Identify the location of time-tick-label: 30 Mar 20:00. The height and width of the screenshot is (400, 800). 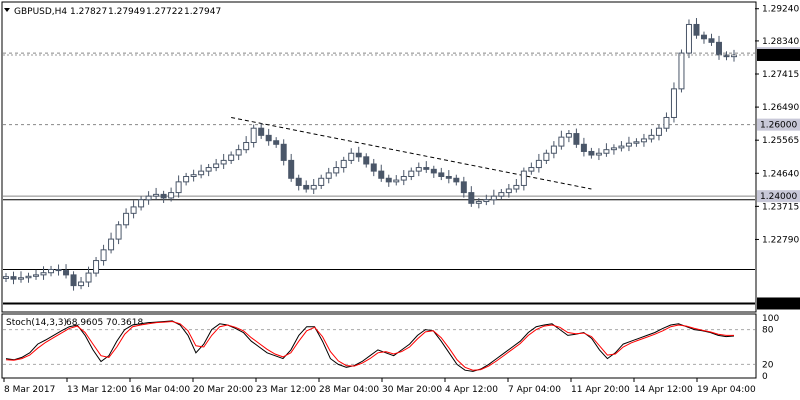
(412, 390).